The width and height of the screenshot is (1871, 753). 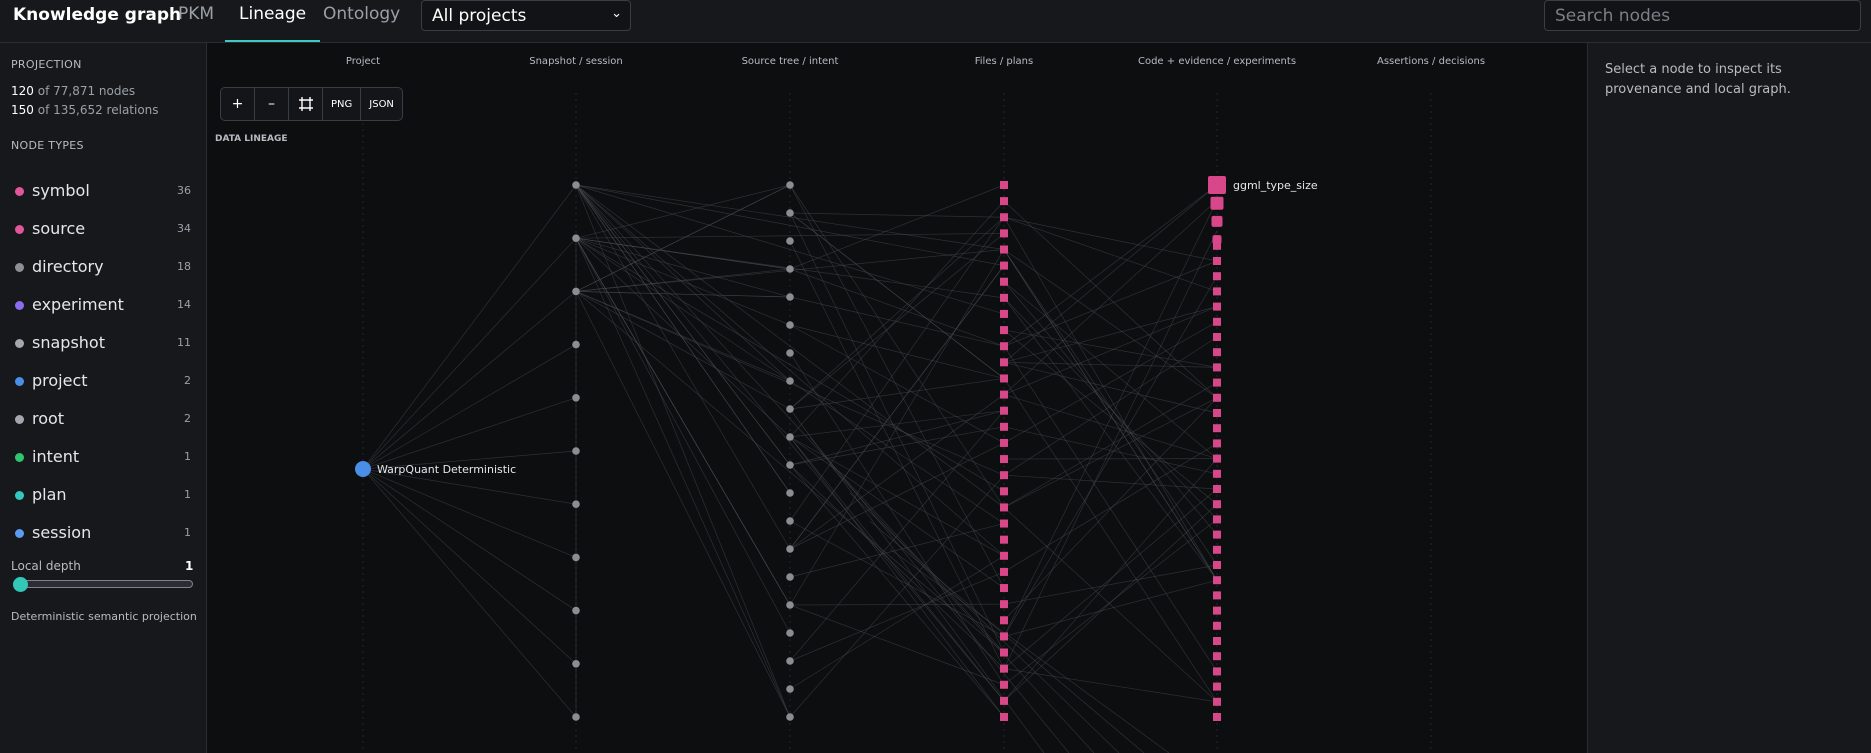 What do you see at coordinates (381, 104) in the screenshot?
I see `export-json-button: JSON` at bounding box center [381, 104].